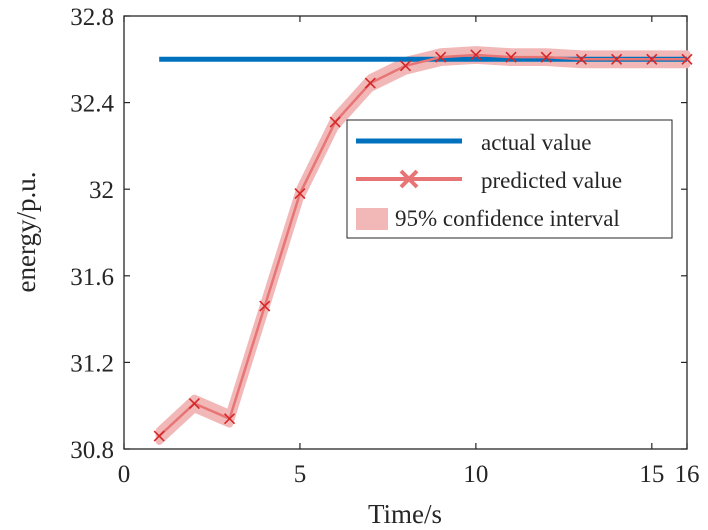 Image resolution: width=708 pixels, height=530 pixels. What do you see at coordinates (551, 180) in the screenshot?
I see `legend-predicted-label: predicted value` at bounding box center [551, 180].